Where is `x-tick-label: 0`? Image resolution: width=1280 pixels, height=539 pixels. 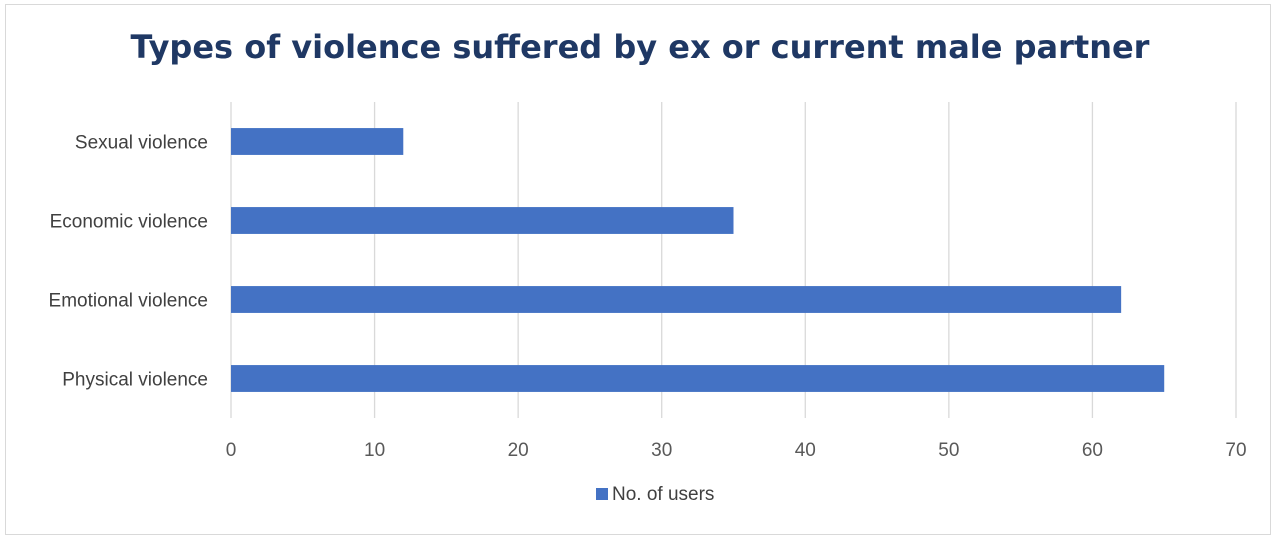
x-tick-label: 0 is located at coordinates (231, 450).